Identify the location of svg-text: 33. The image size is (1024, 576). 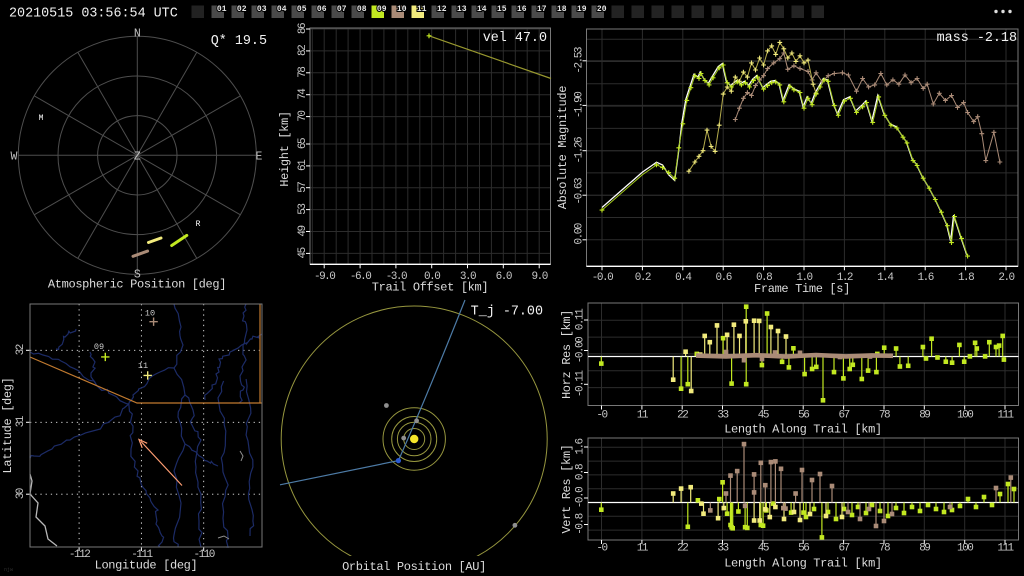
(722, 549).